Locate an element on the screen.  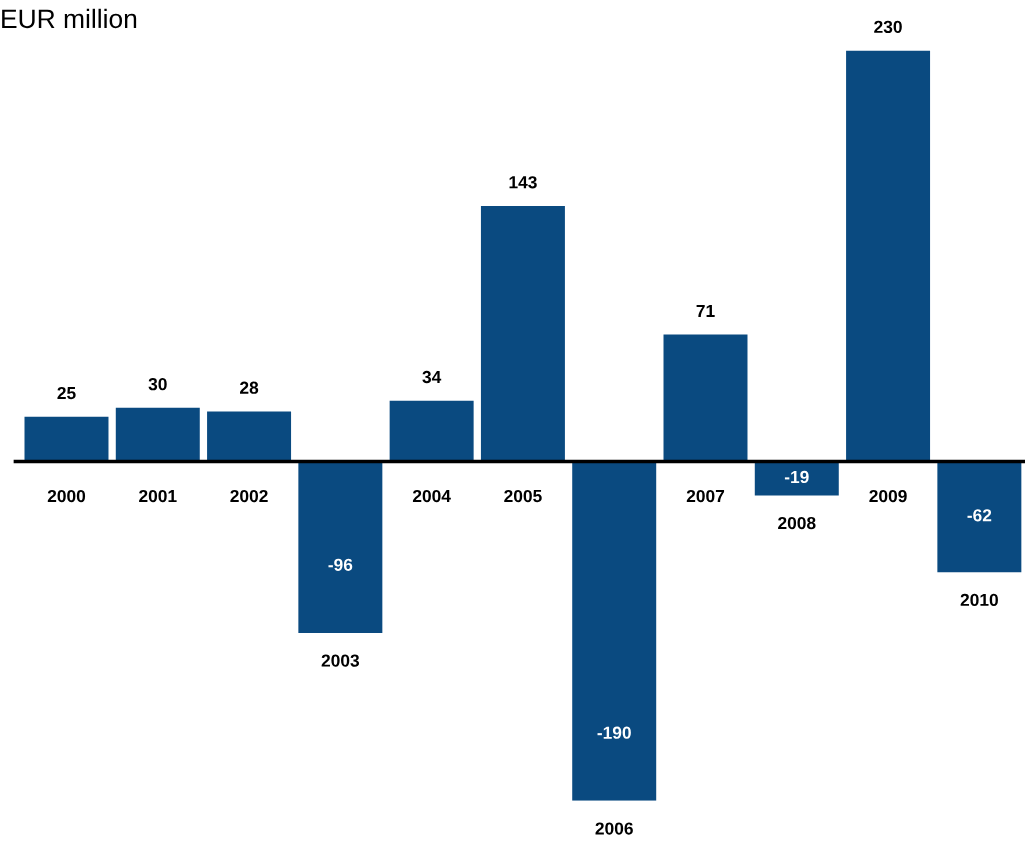
data-label: 25 is located at coordinates (66, 393).